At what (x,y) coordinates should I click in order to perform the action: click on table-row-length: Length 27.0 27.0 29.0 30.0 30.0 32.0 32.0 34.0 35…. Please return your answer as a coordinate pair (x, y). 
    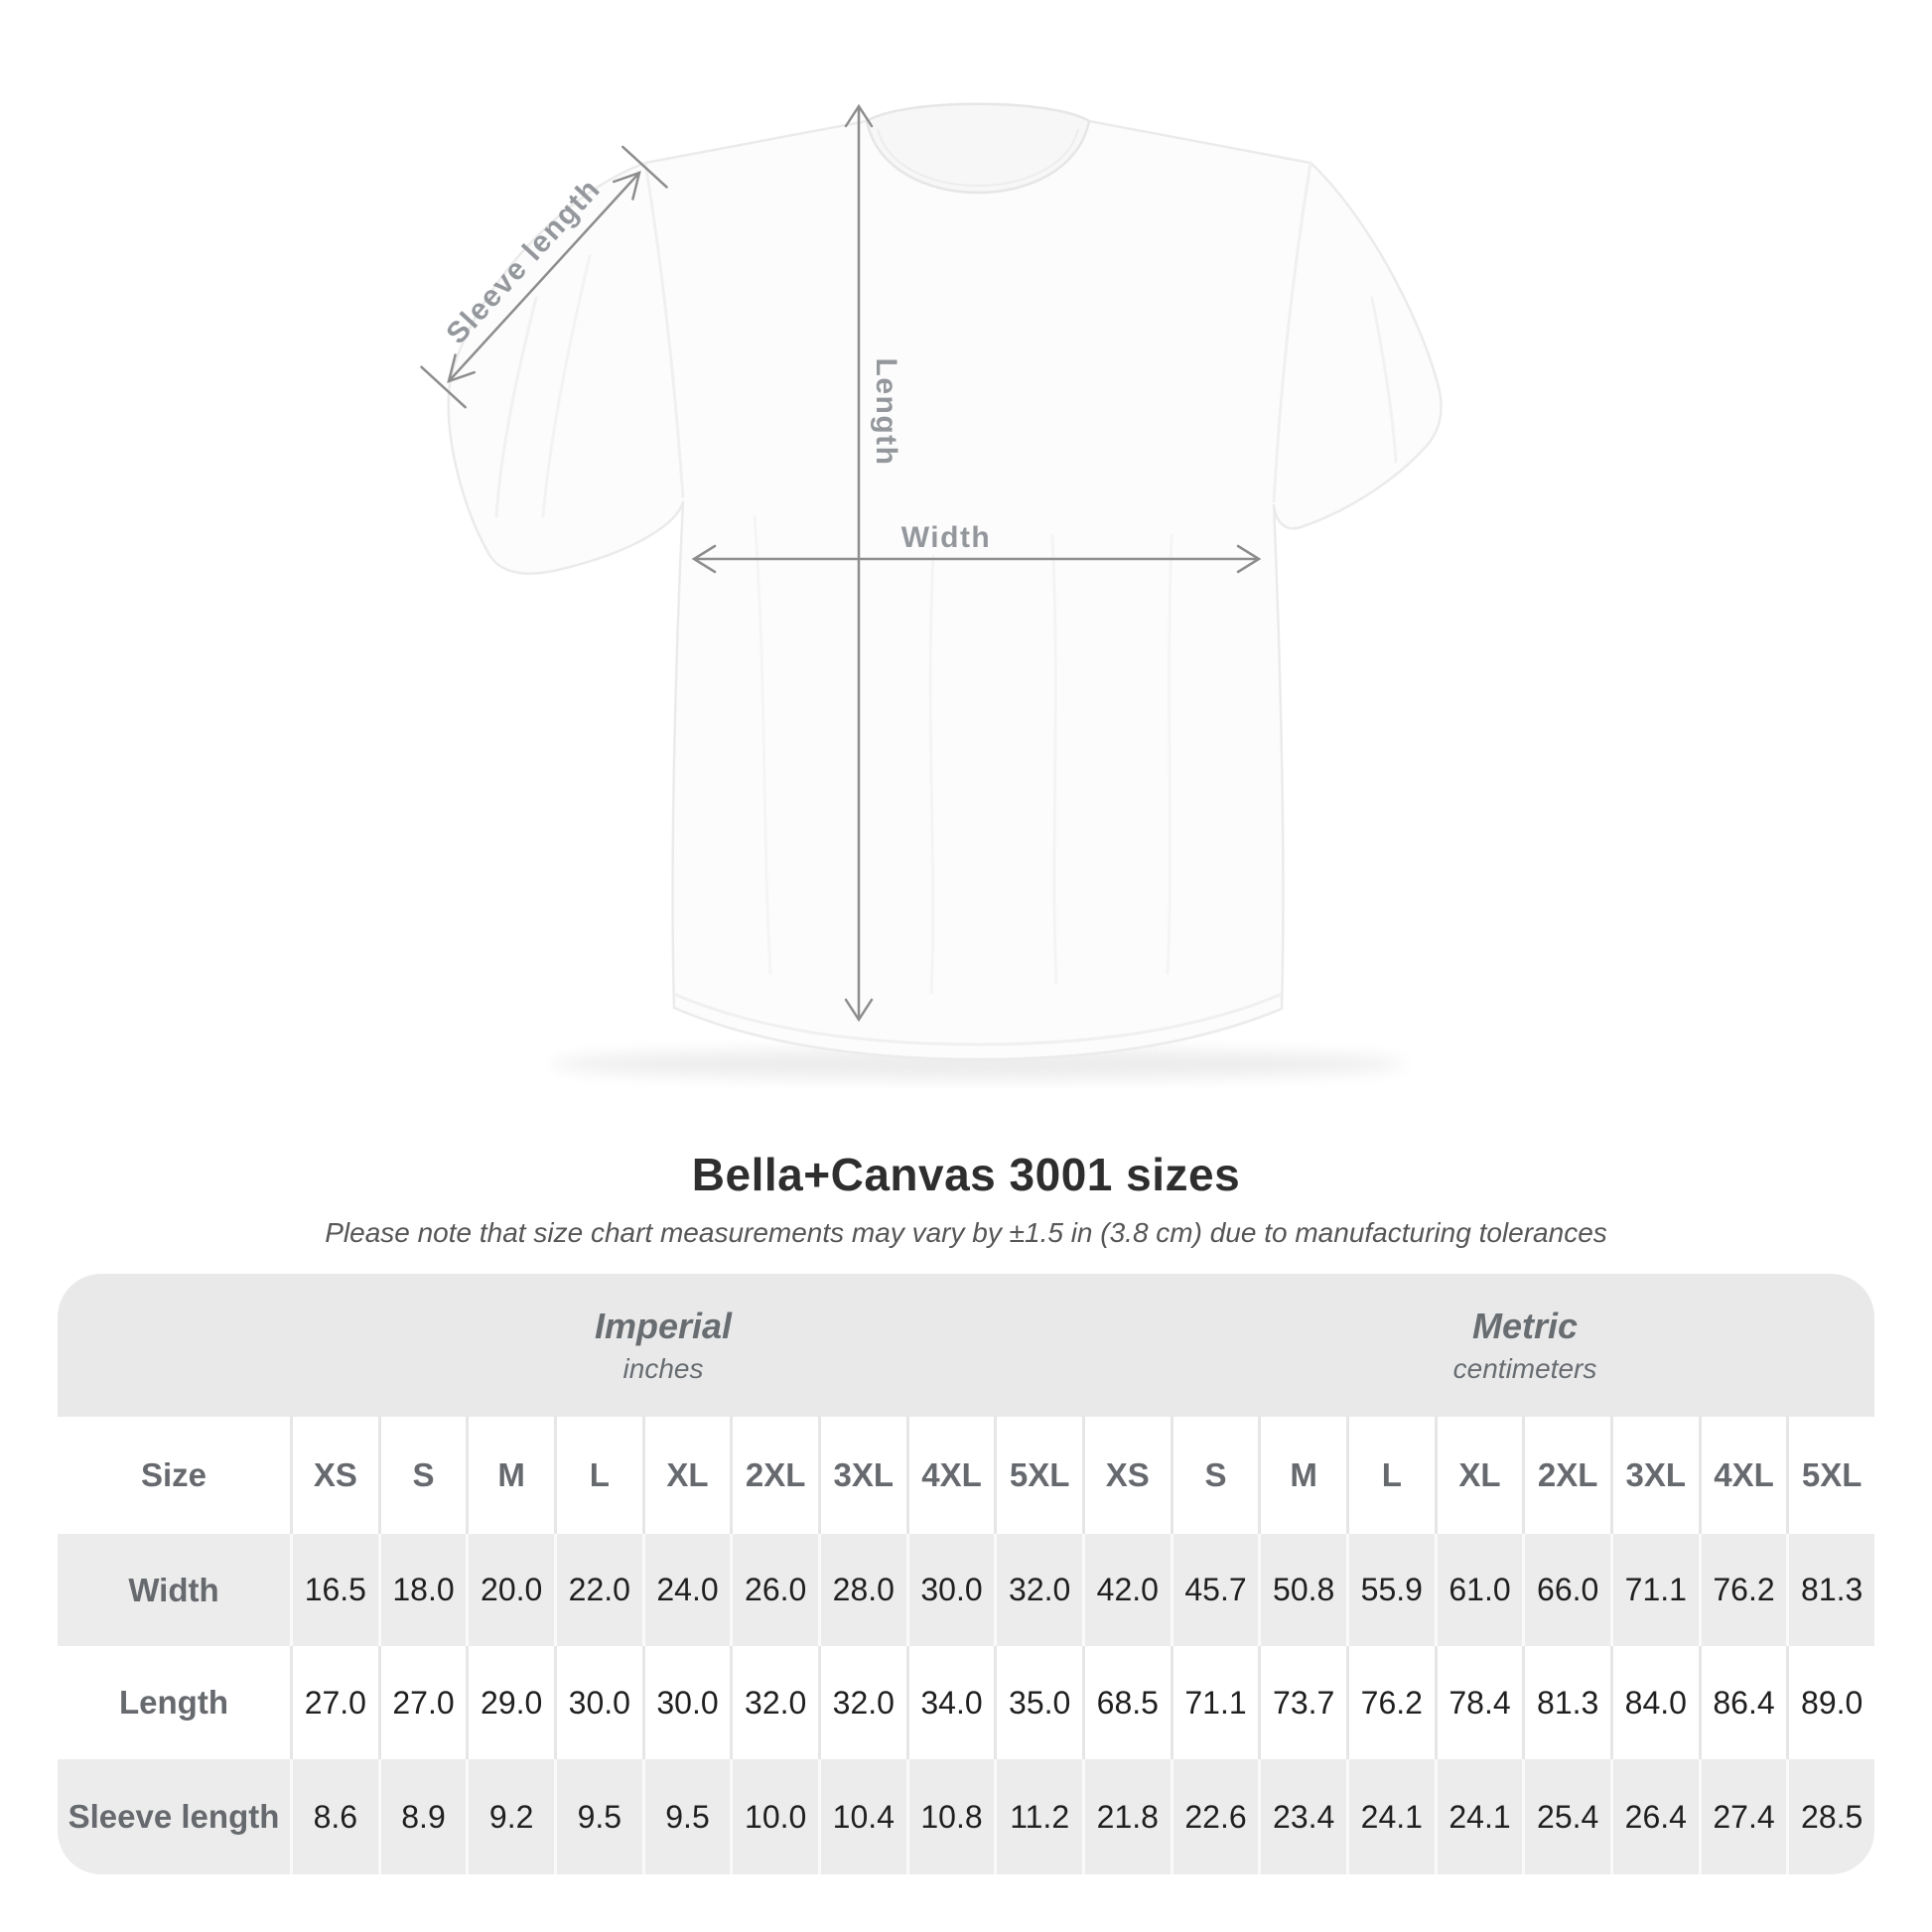
    Looking at the image, I should click on (966, 1703).